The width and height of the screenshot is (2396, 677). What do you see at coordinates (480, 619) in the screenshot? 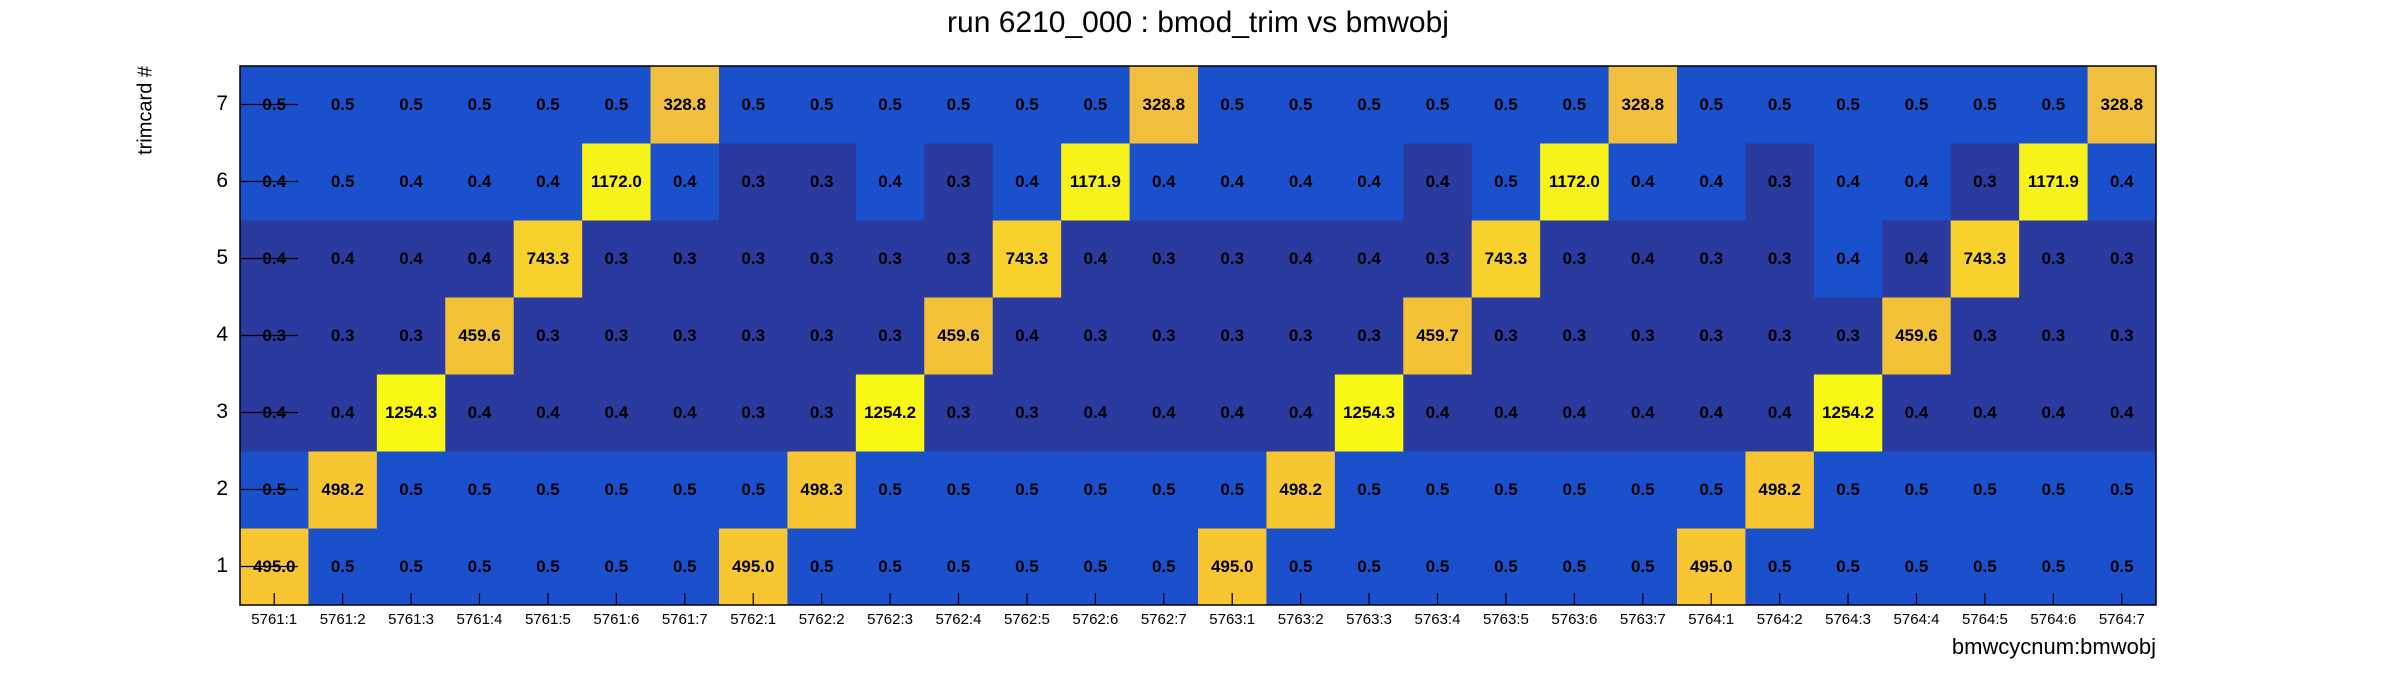
I see `x-tick-label: 5761:4` at bounding box center [480, 619].